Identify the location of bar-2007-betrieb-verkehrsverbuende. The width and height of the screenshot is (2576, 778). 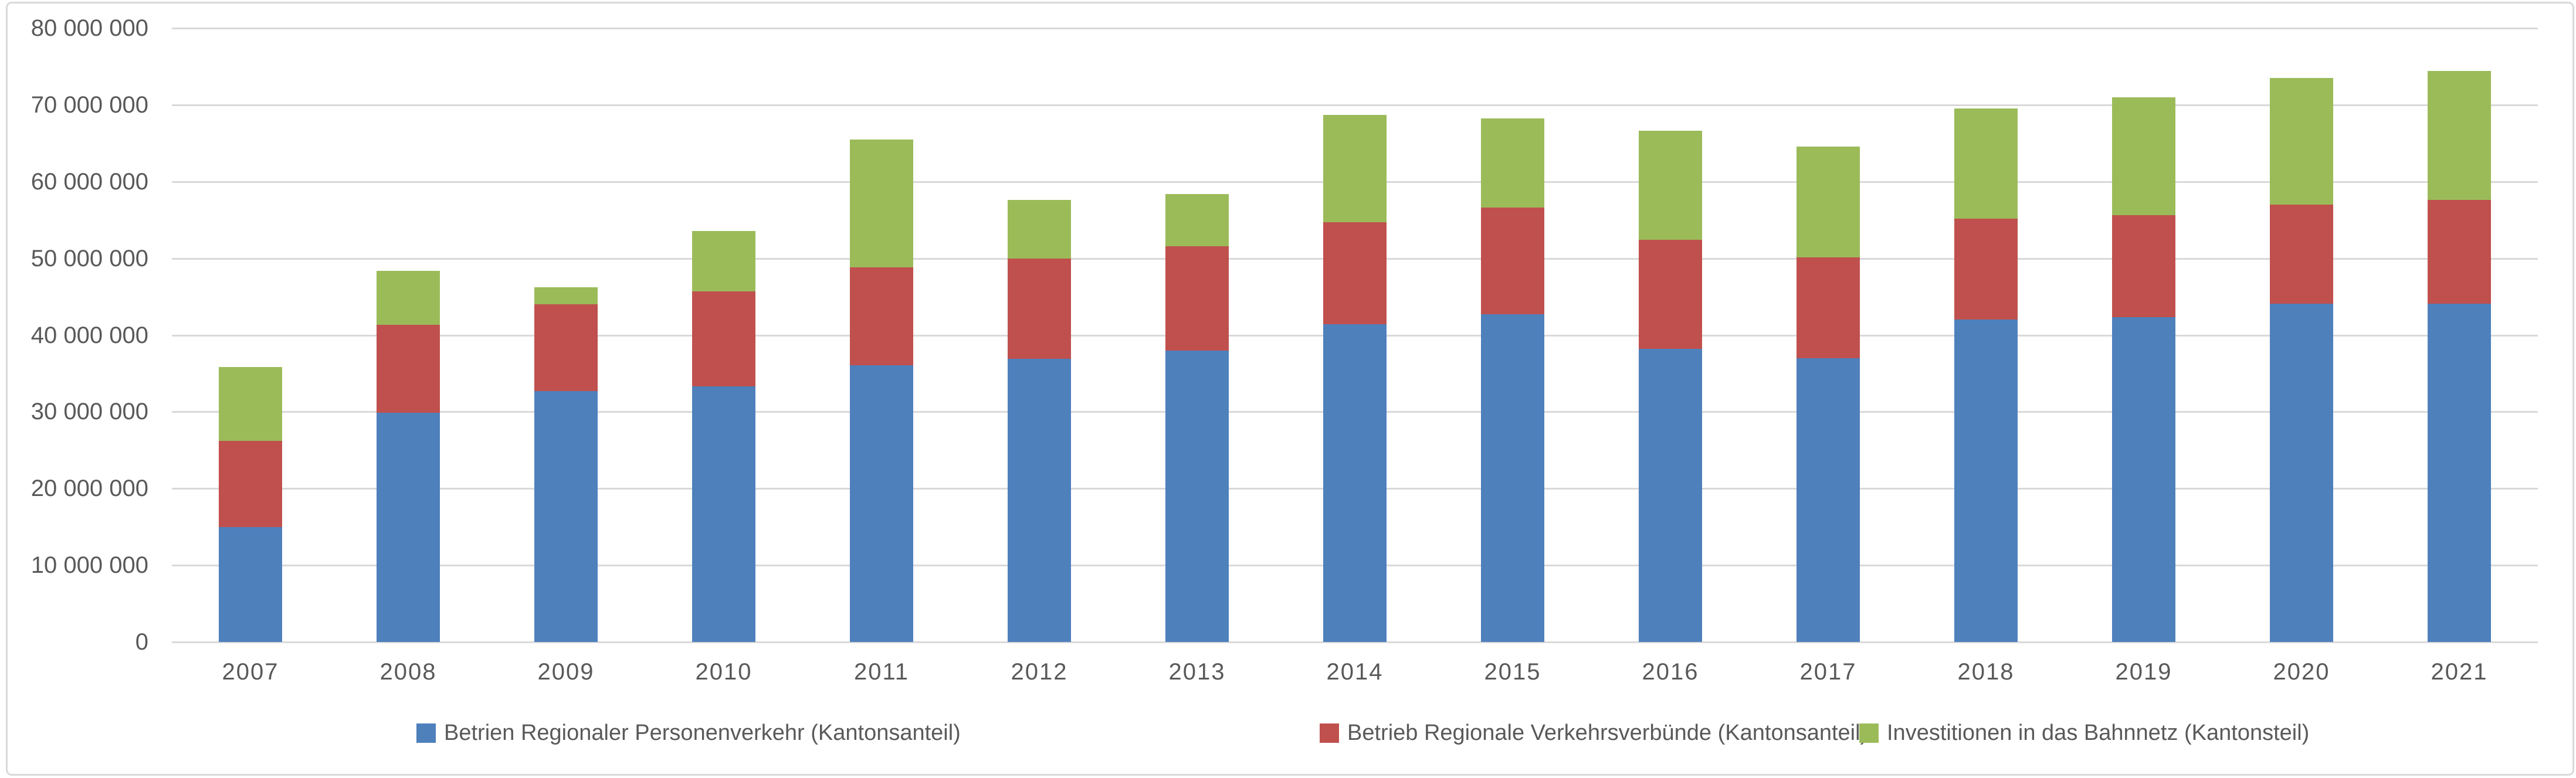
(250, 484).